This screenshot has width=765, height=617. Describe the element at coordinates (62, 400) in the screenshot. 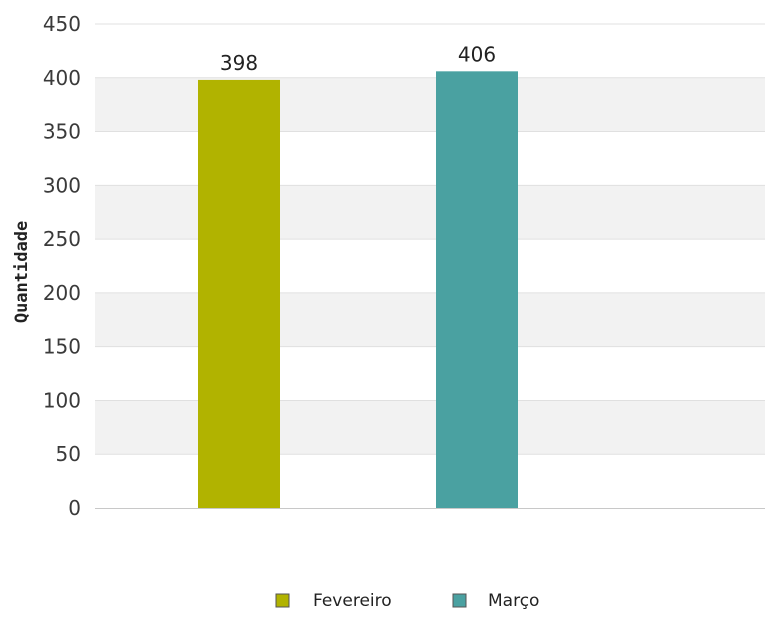

I see `y-tick-label: 100` at that location.